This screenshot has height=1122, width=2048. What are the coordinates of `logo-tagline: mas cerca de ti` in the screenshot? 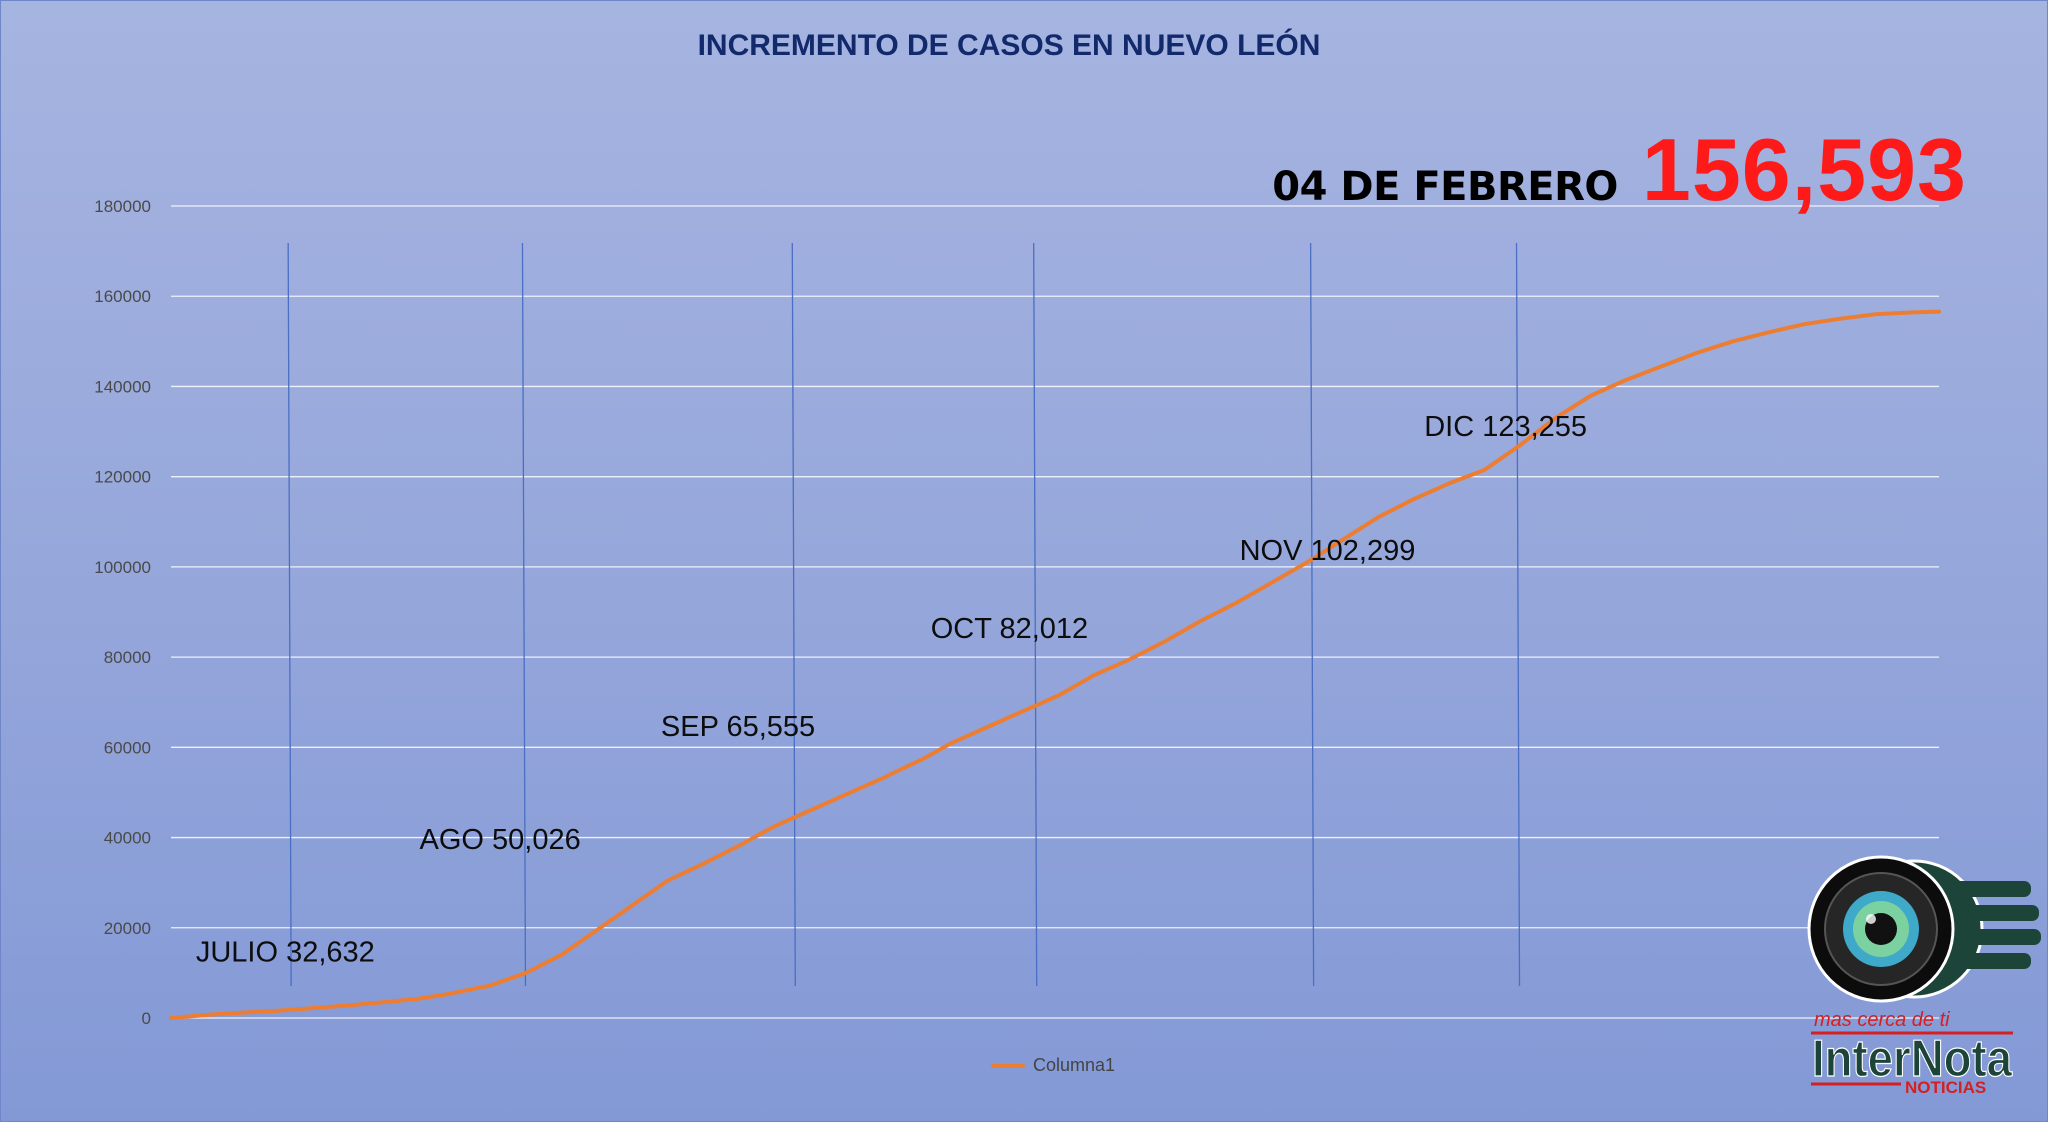 It's located at (1882, 1020).